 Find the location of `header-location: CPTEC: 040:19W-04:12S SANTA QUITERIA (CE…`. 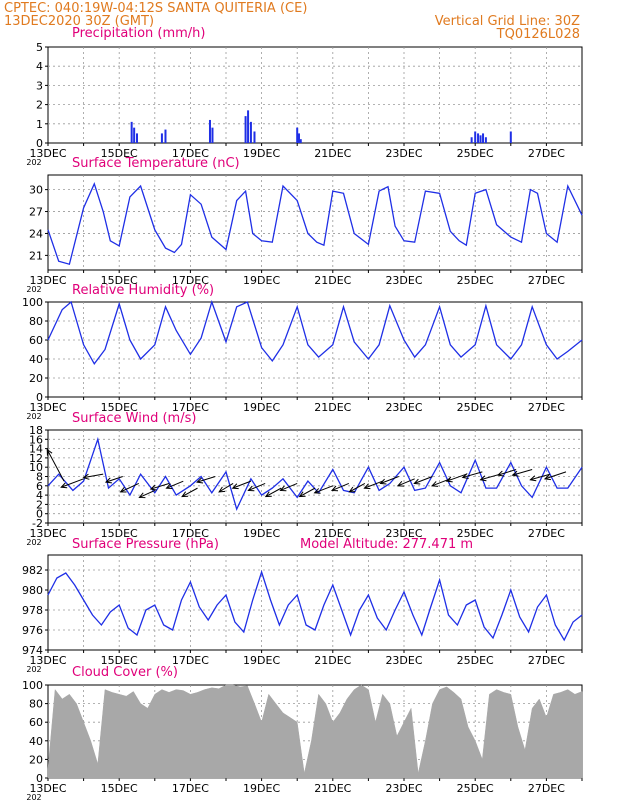

header-location: CPTEC: 040:19W-04:12S SANTA QUITERIA (CE… is located at coordinates (155, 8).